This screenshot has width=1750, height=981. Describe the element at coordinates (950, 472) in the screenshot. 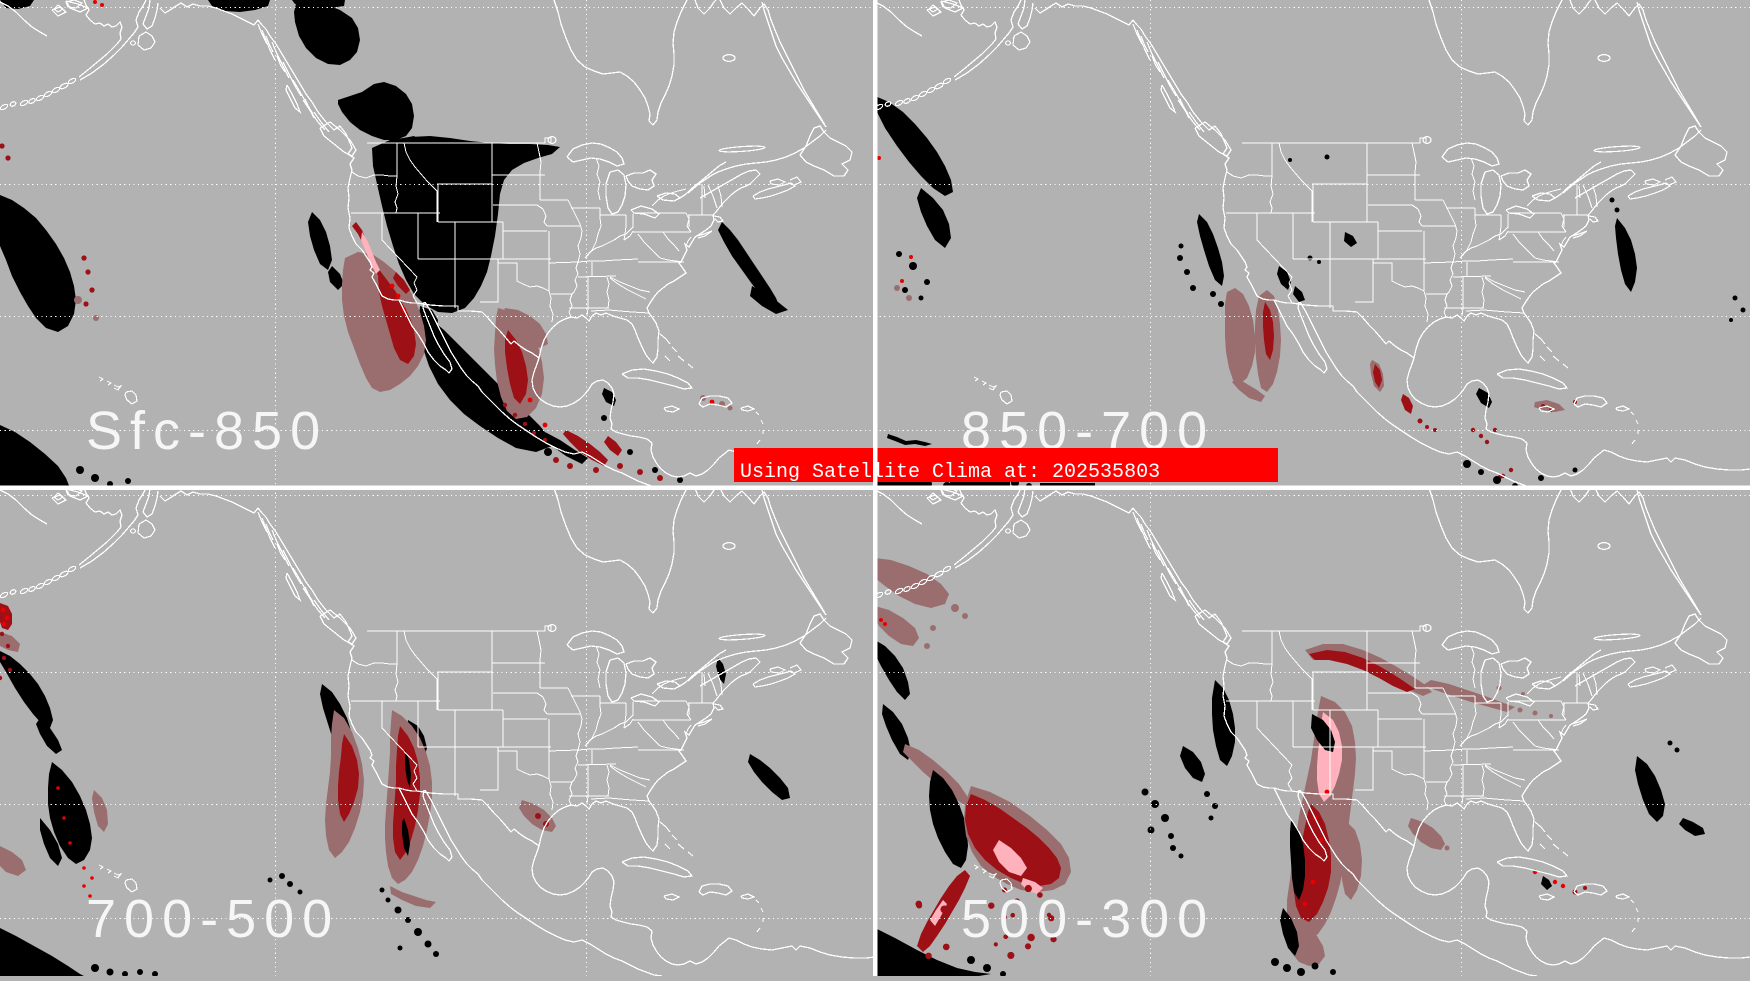

I see `svg-text:Using Satellite Clima at: 2025: Using Satellite Clima at: 202535803` at that location.